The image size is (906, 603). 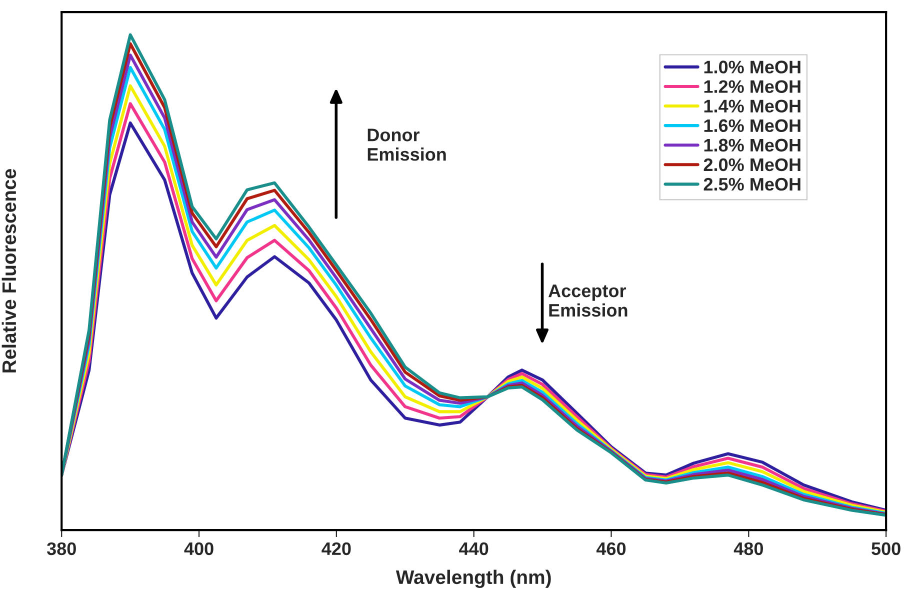 I want to click on annotation: Donor Emission, so click(x=407, y=144).